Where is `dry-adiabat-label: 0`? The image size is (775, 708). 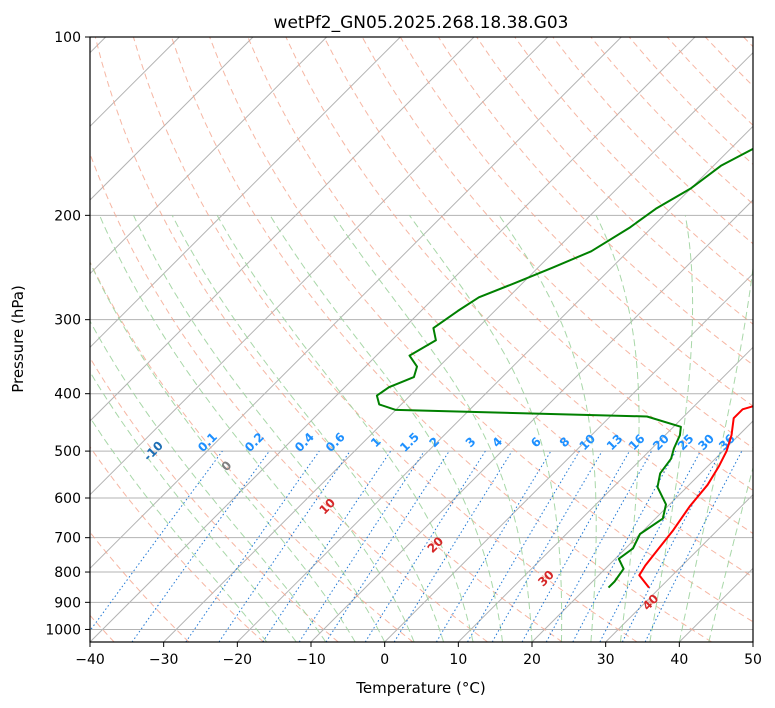
dry-adiabat-label: 0 is located at coordinates (227, 466).